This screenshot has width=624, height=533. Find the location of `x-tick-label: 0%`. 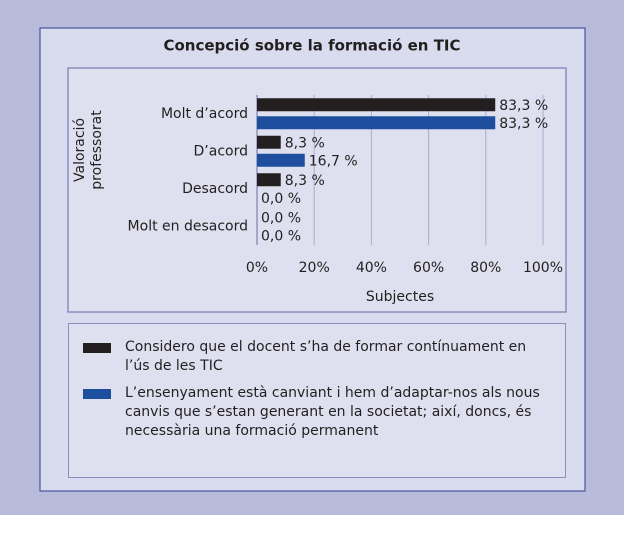

x-tick-label: 0% is located at coordinates (257, 268).